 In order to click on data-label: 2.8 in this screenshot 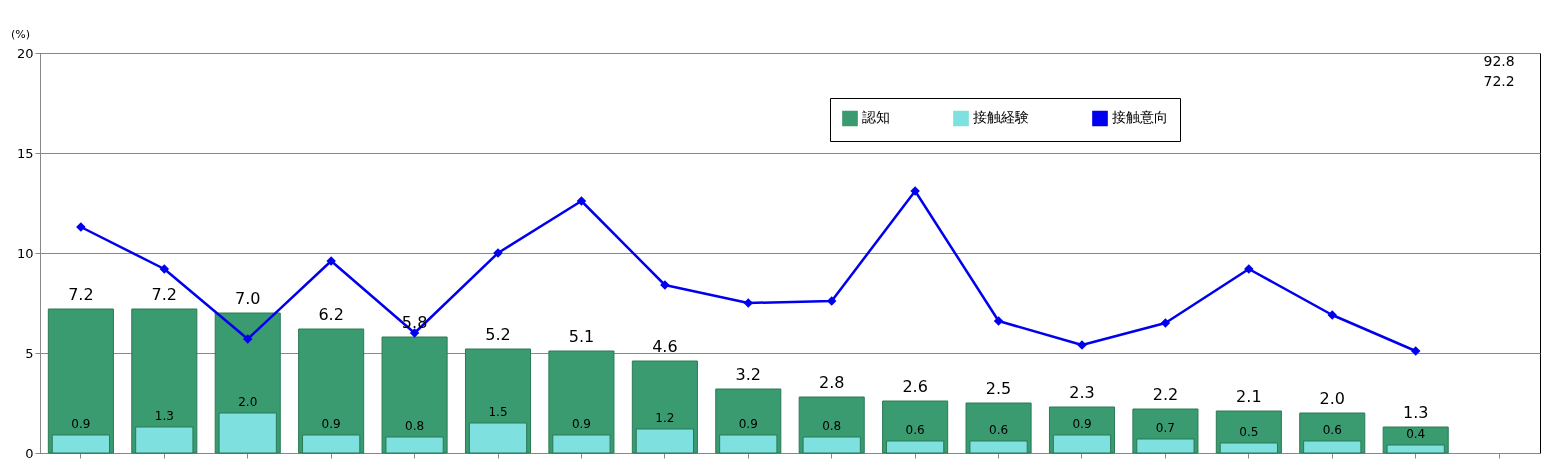, I will do `click(831, 382)`.